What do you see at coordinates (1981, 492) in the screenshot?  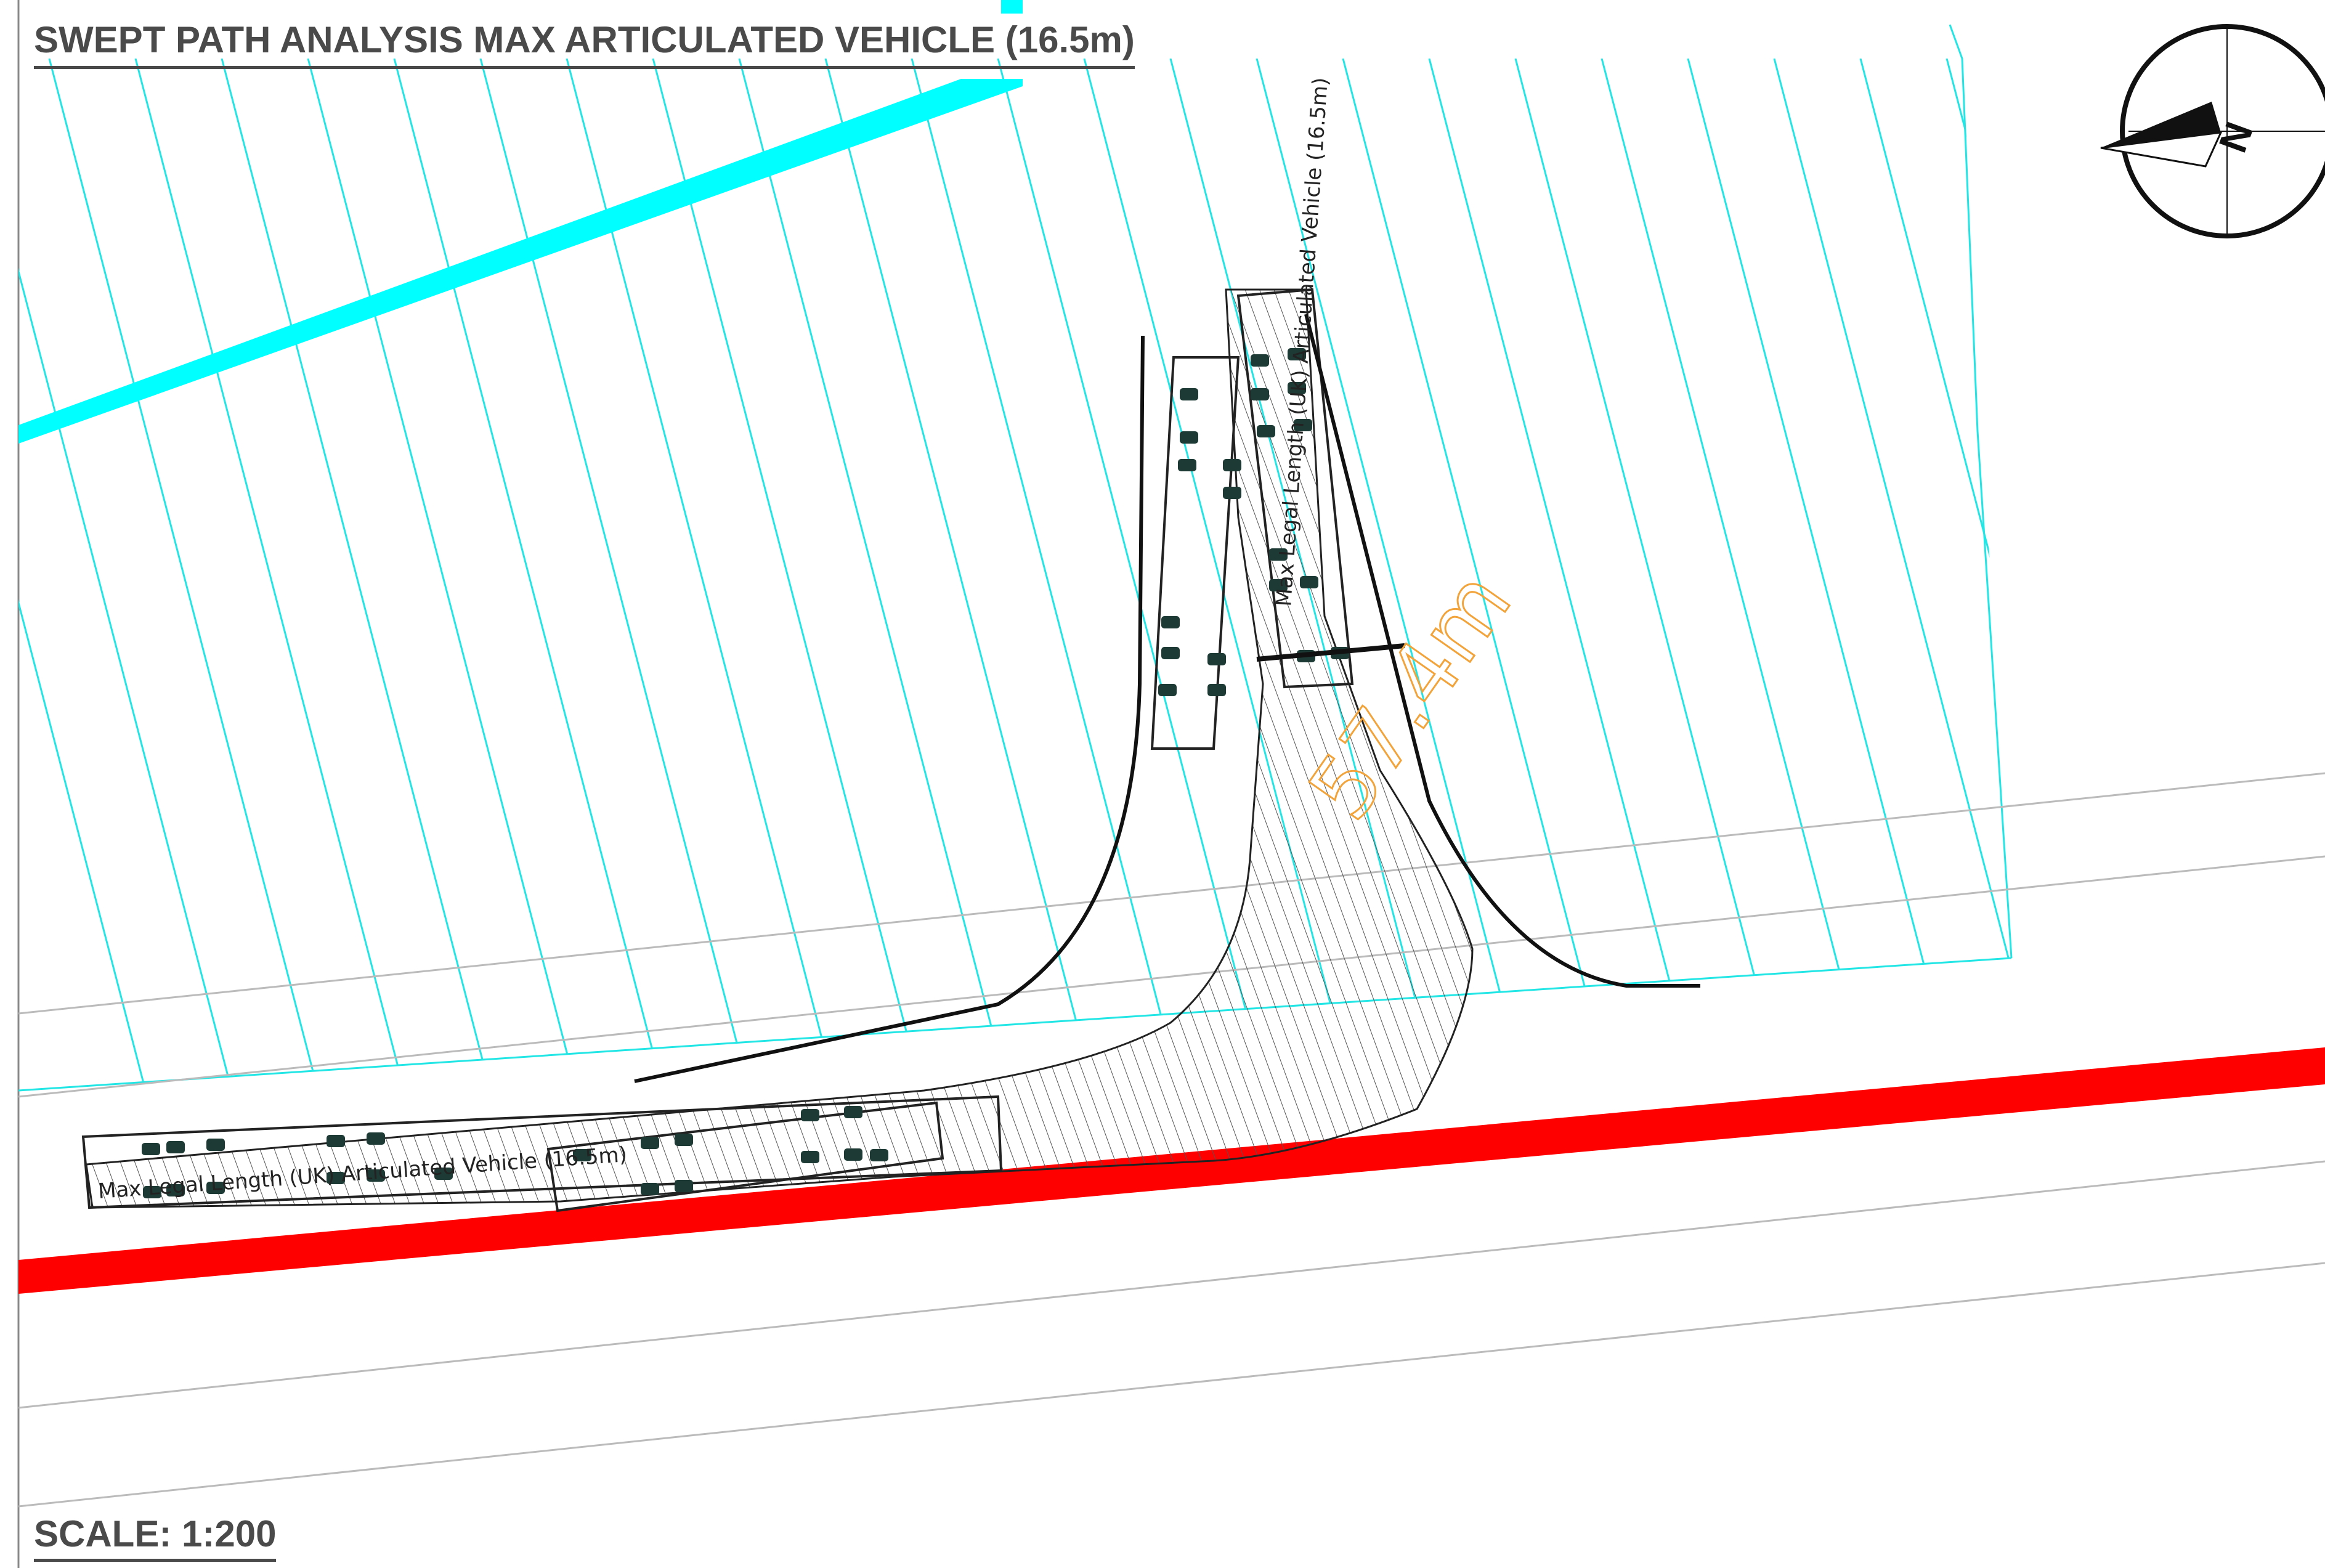 I see `site-boundary-east` at bounding box center [1981, 492].